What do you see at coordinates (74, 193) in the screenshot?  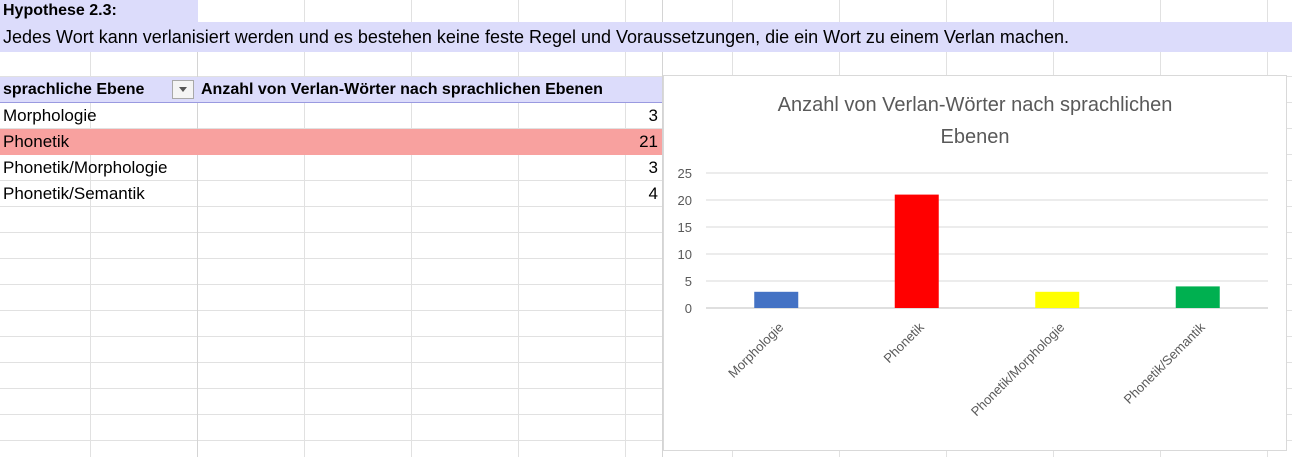 I see `row-label-phonetik-semantik: Phonetik/Semantik` at bounding box center [74, 193].